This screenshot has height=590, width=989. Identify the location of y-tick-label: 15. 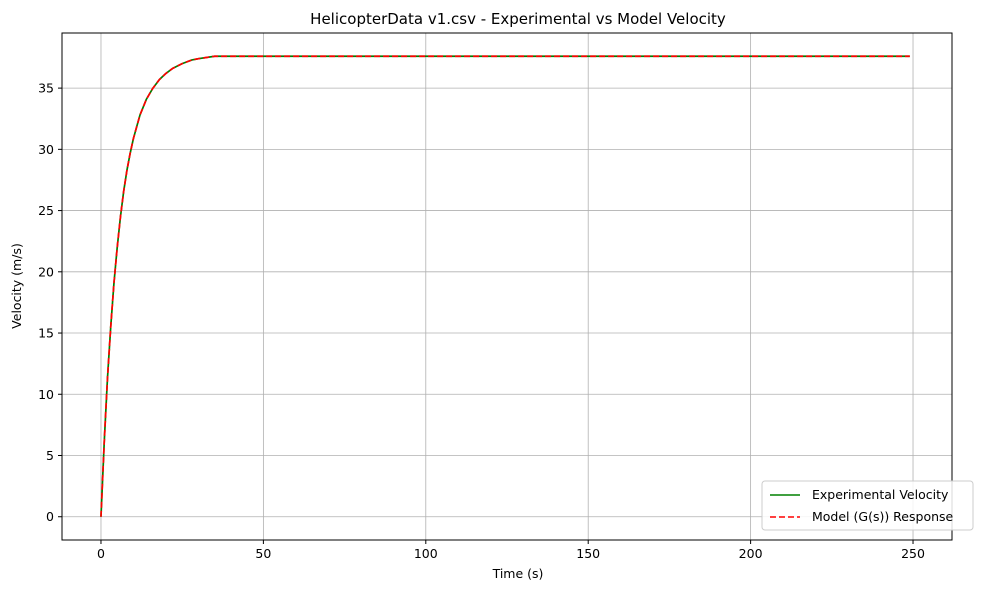
(46, 333).